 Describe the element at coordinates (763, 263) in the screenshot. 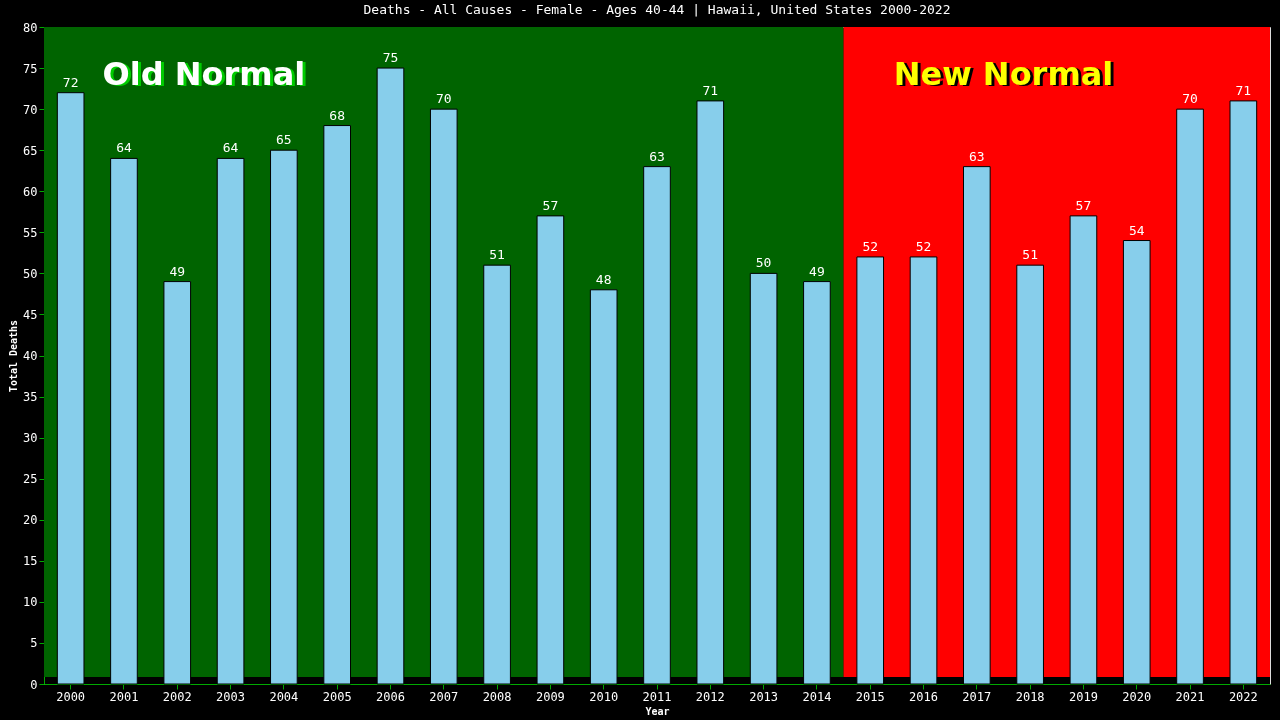

I see `data-label: 50` at that location.